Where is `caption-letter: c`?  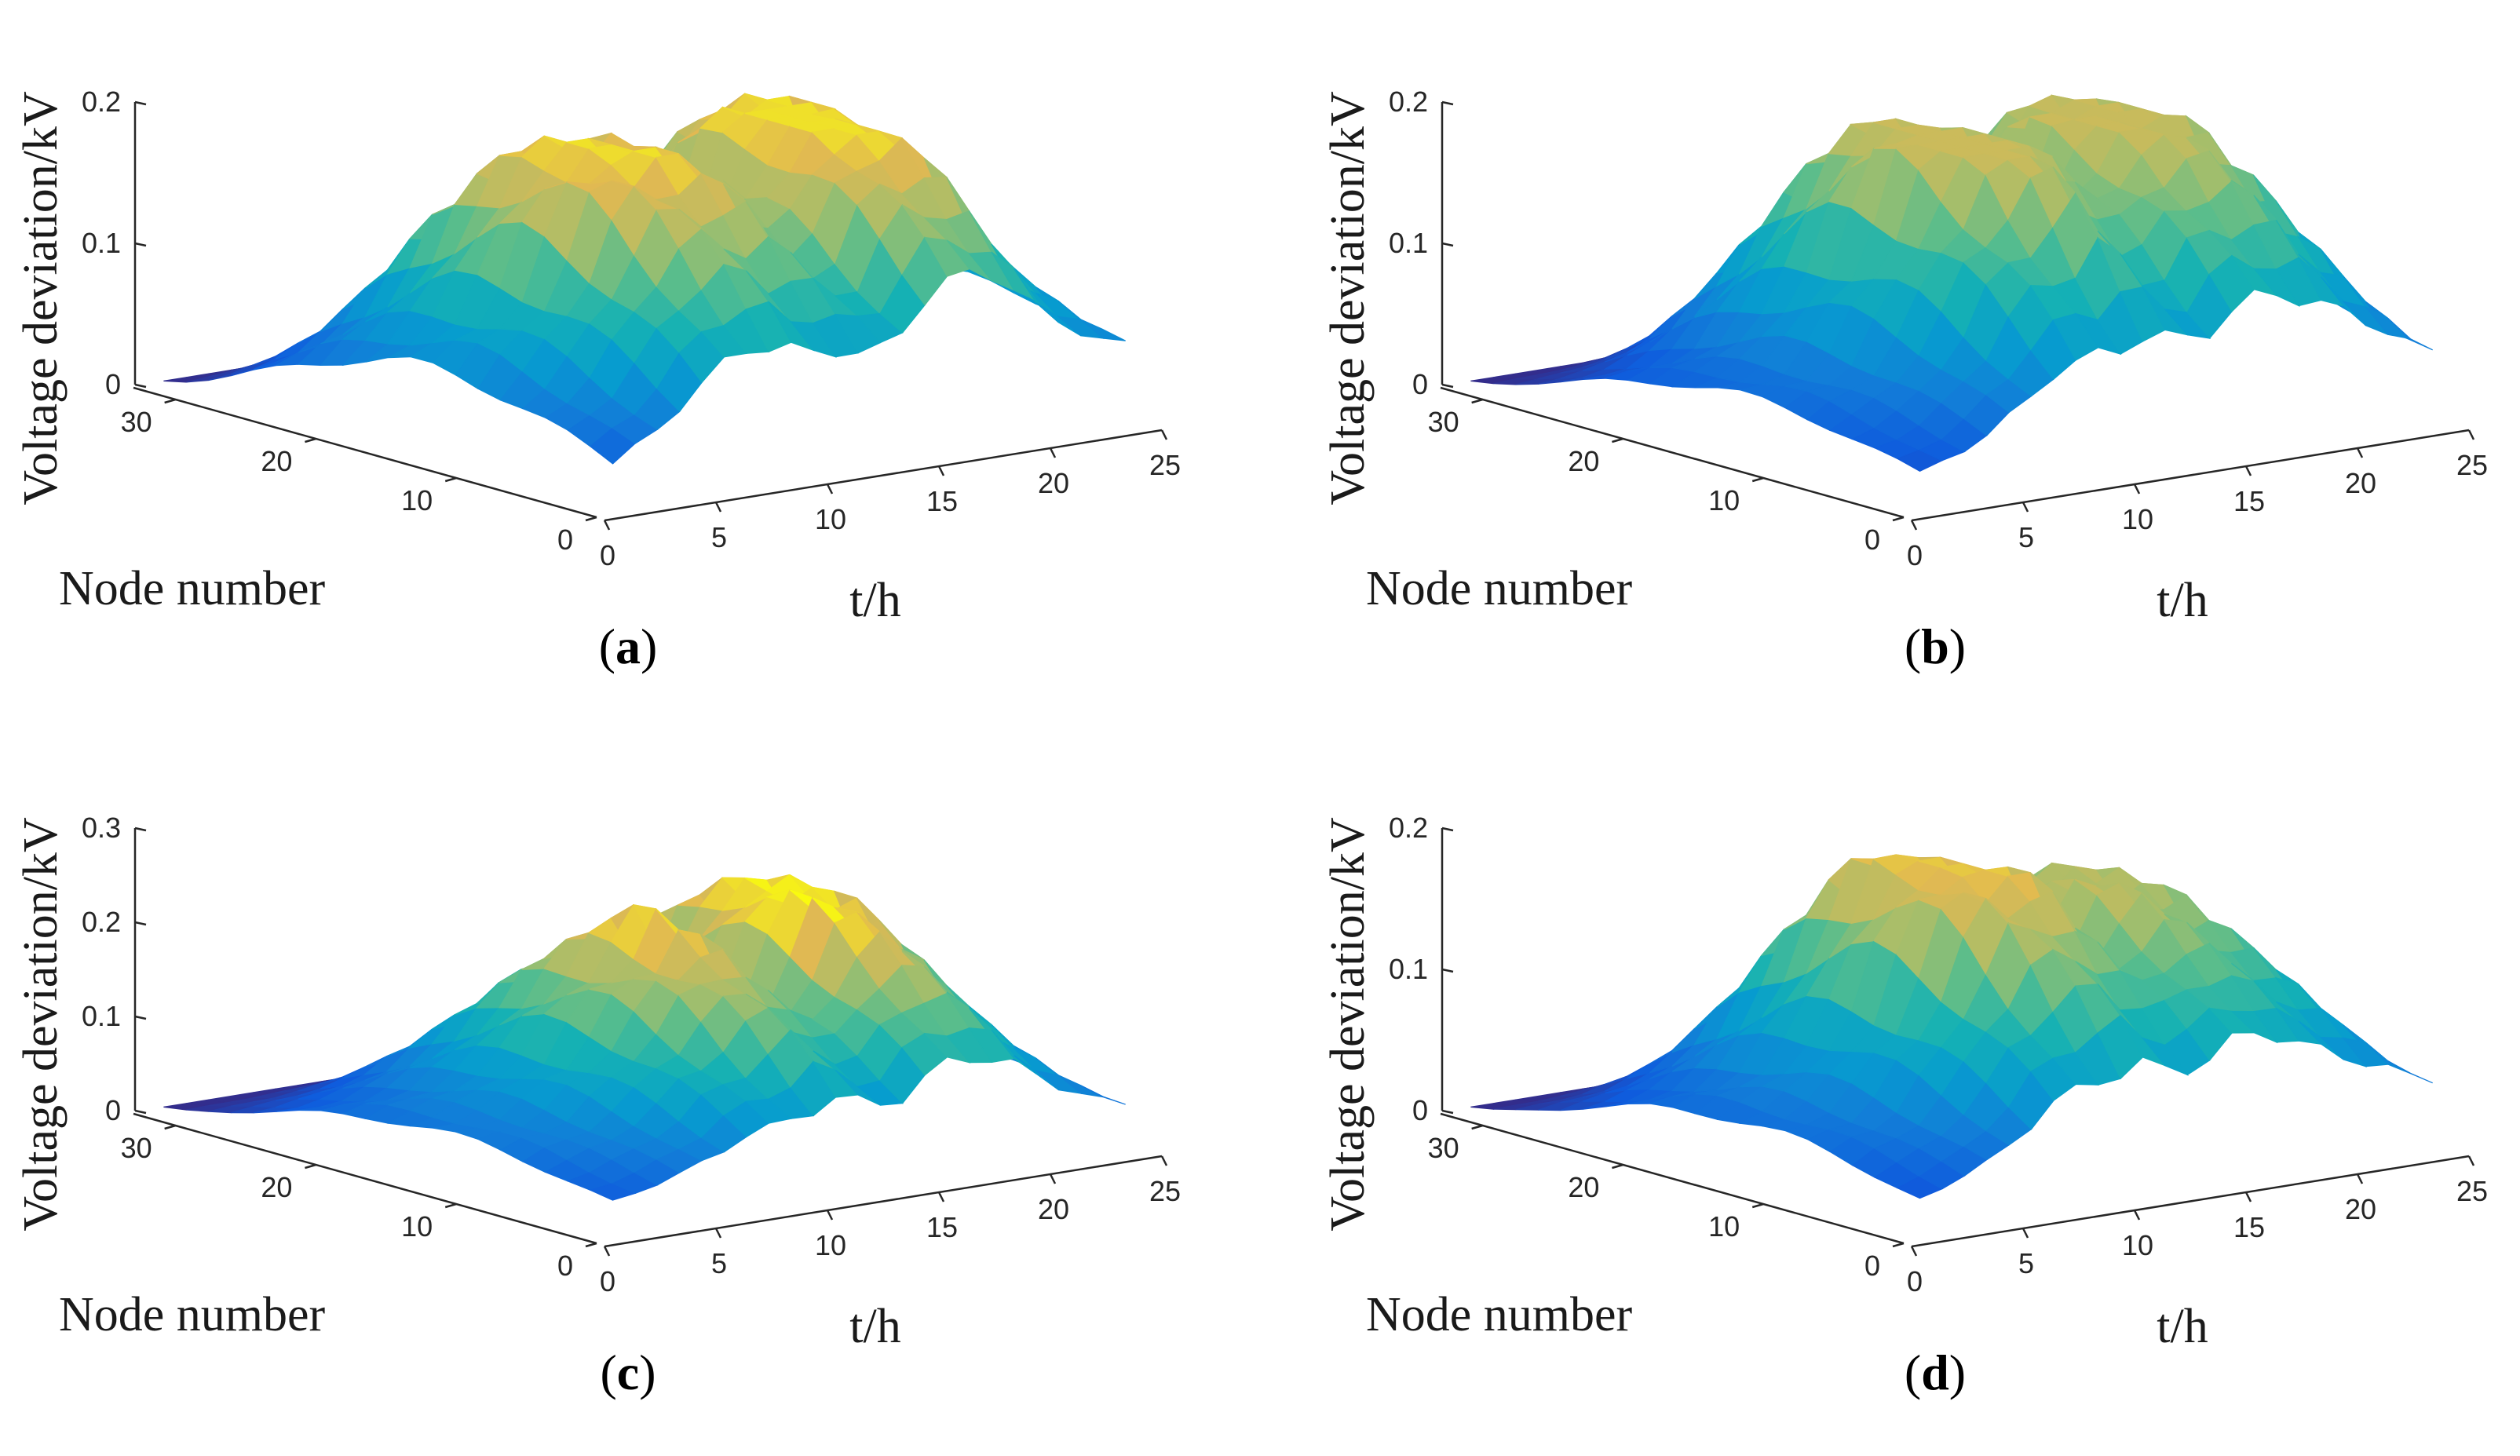 caption-letter: c is located at coordinates (628, 1372).